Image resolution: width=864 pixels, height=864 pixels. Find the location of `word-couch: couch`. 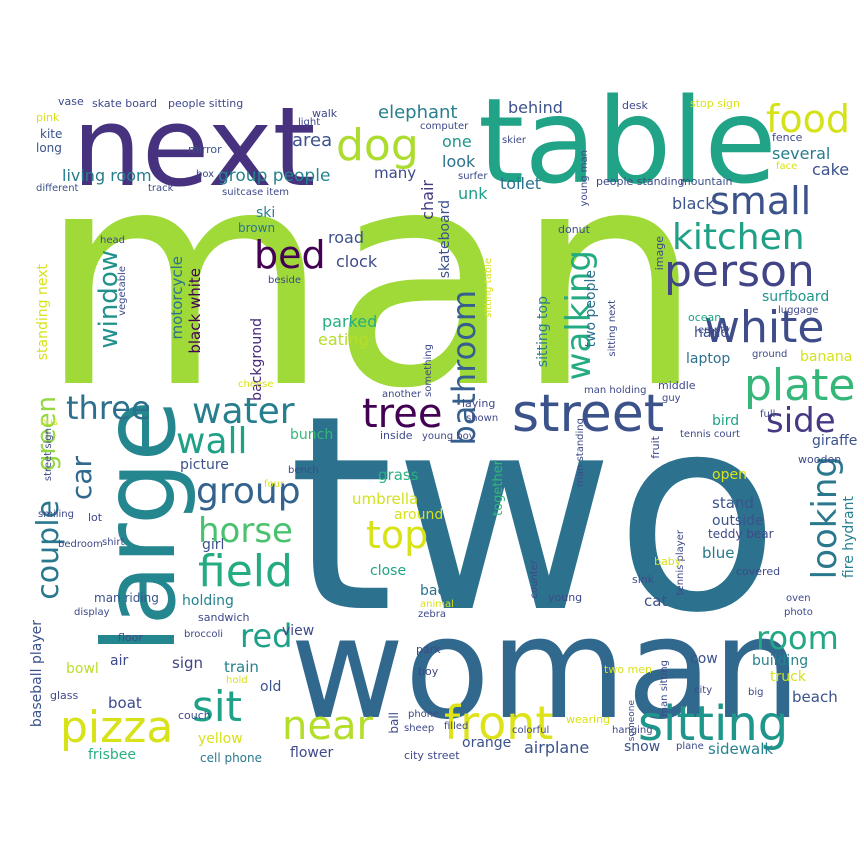

word-couch: couch is located at coordinates (194, 715).